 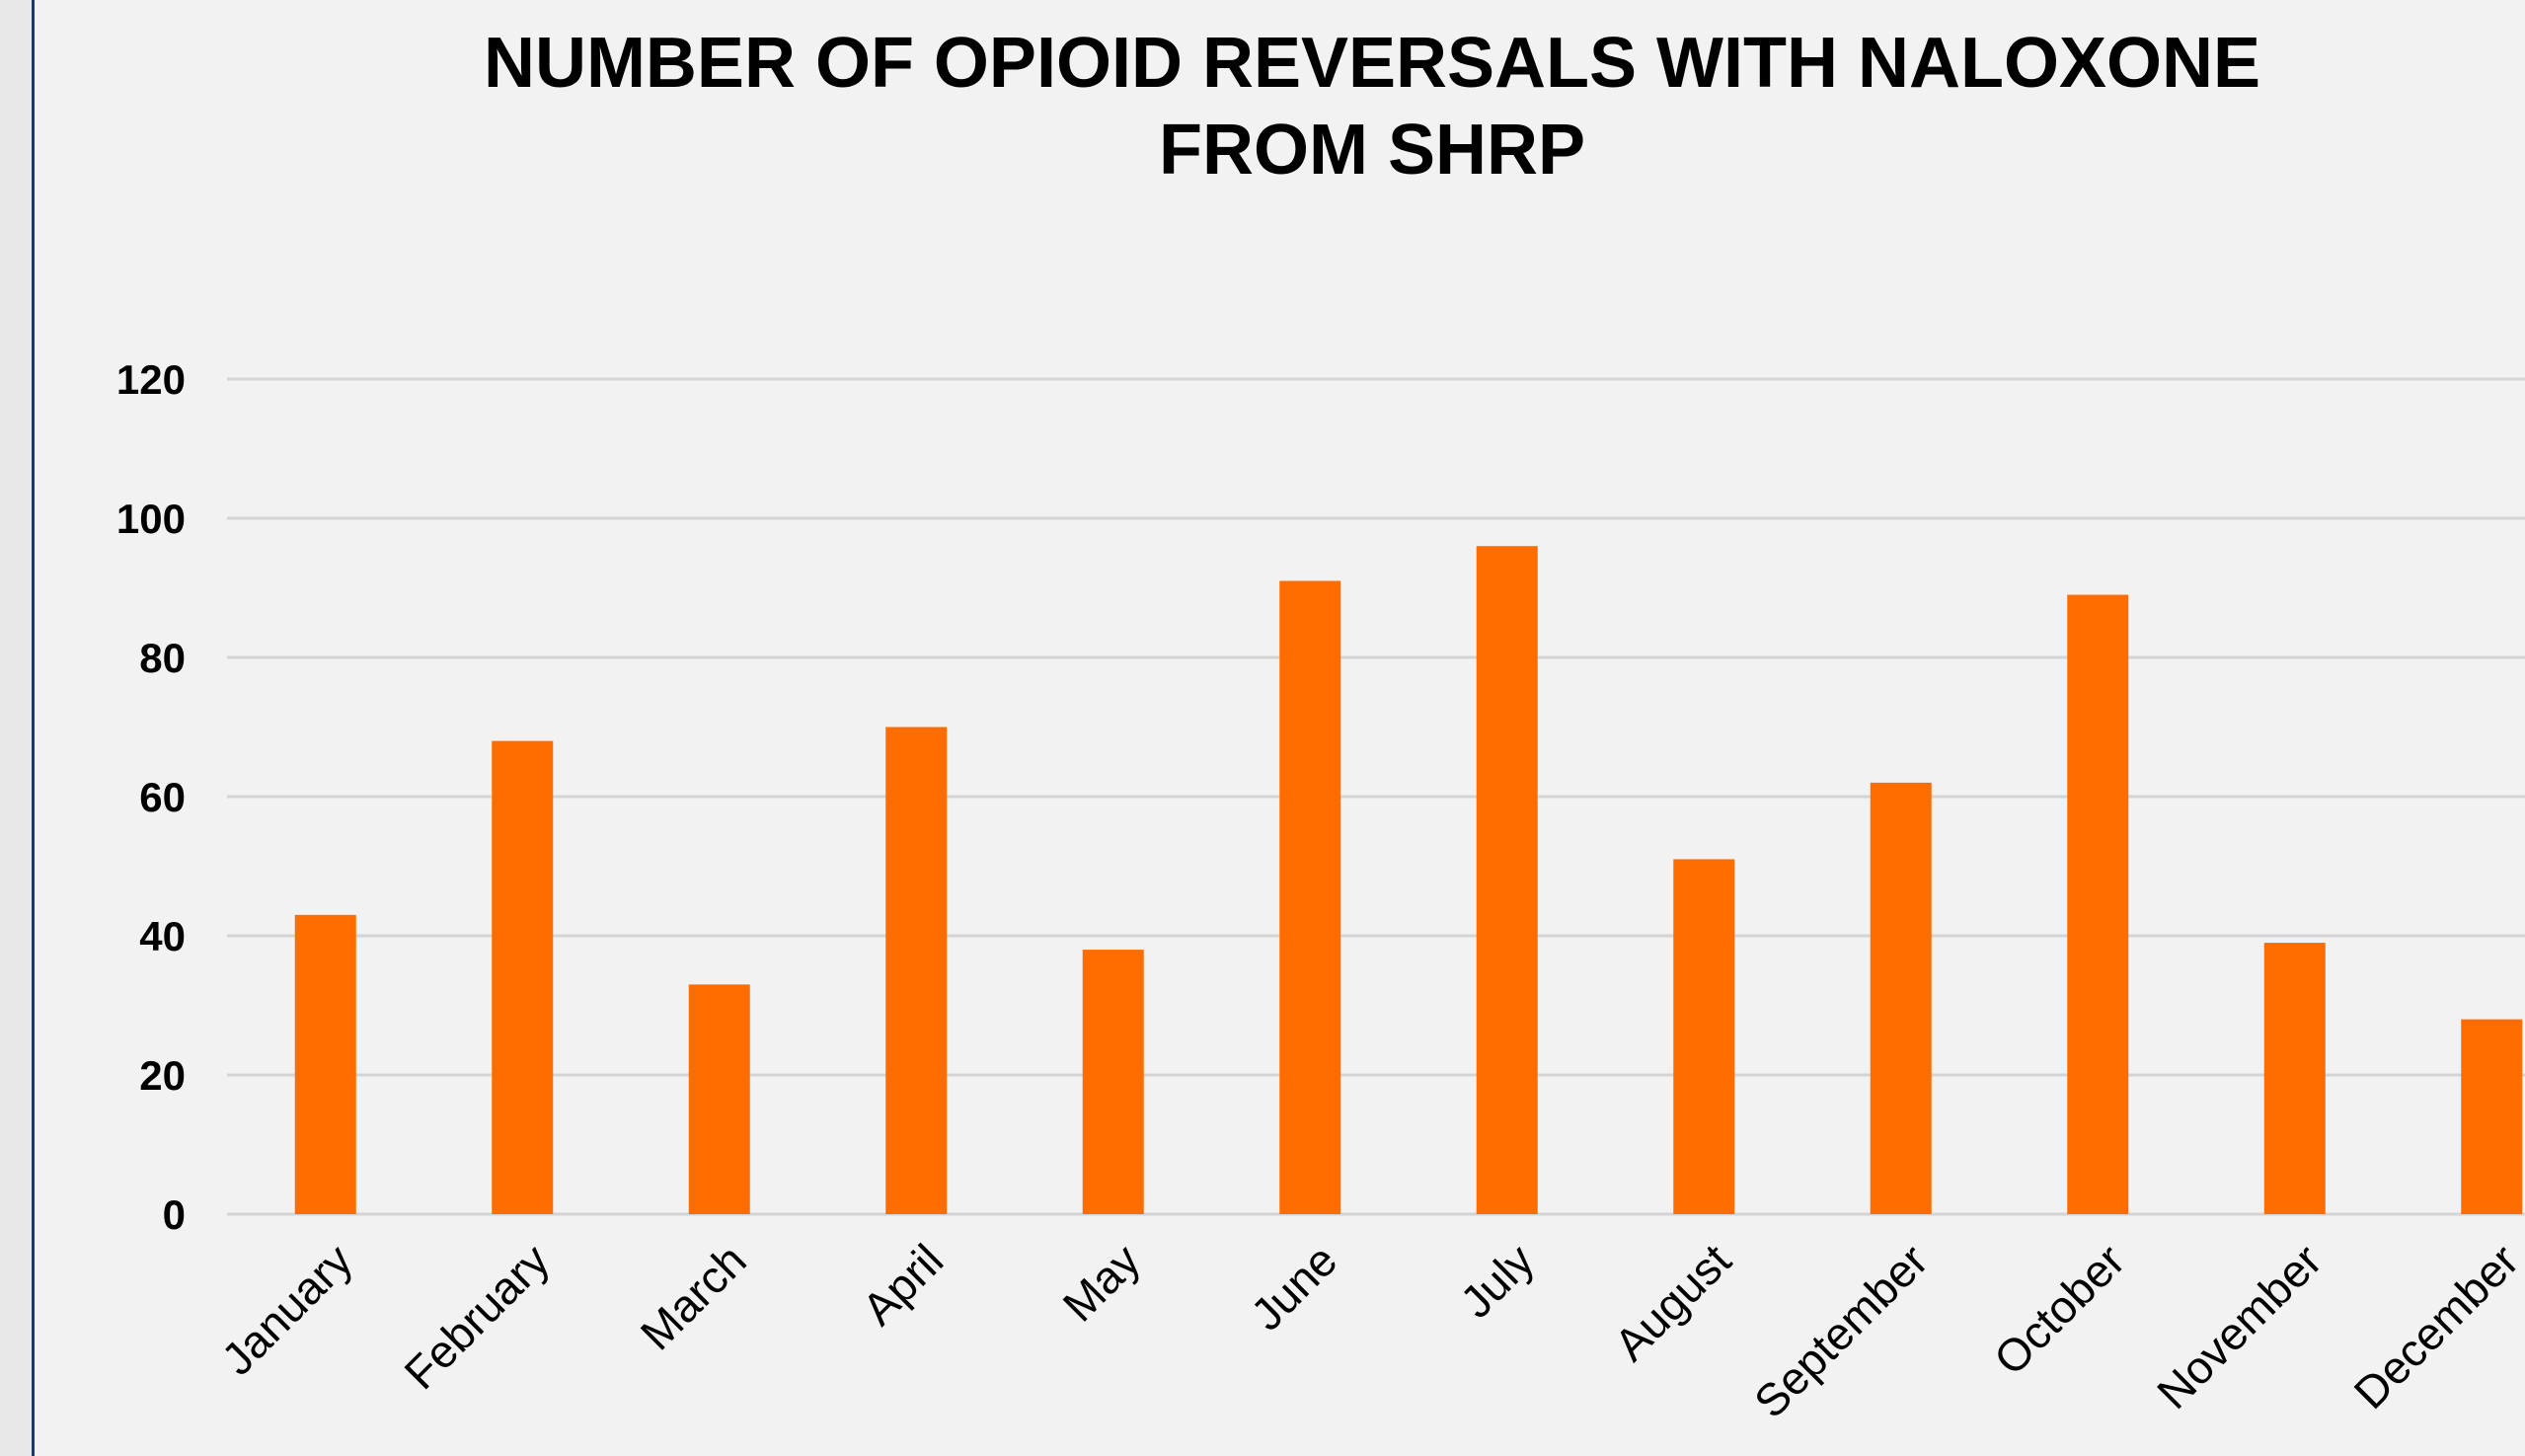 What do you see at coordinates (1372, 150) in the screenshot?
I see `chart-title-line-2: FROM SHRP` at bounding box center [1372, 150].